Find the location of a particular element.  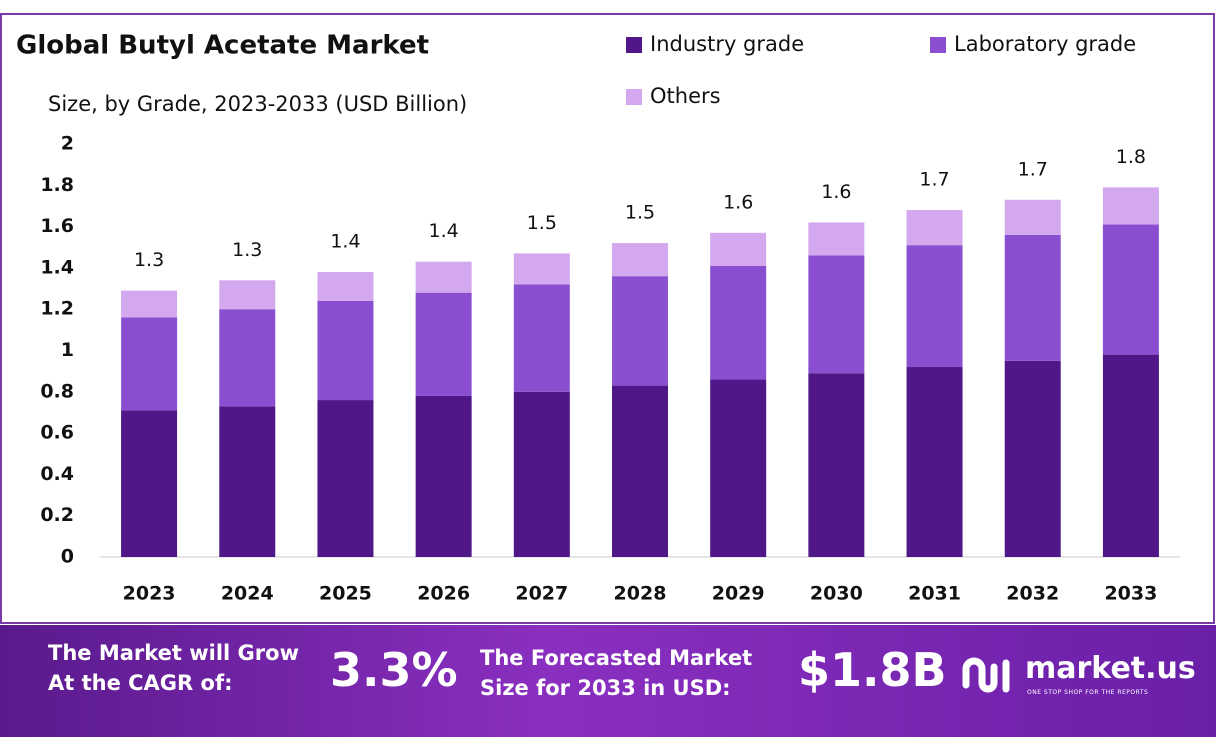

cagr-label: The Market will Grow At the CAGR of: is located at coordinates (173, 668).